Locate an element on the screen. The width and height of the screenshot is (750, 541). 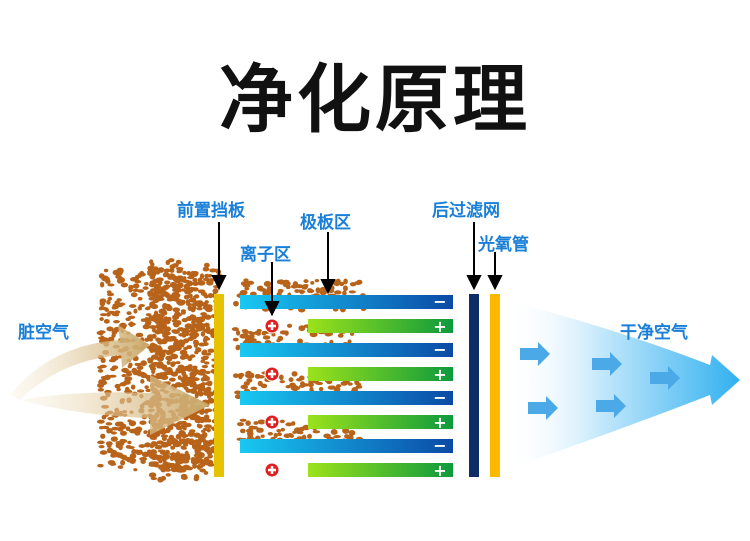
clean-air-small-arrows is located at coordinates (600, 381).